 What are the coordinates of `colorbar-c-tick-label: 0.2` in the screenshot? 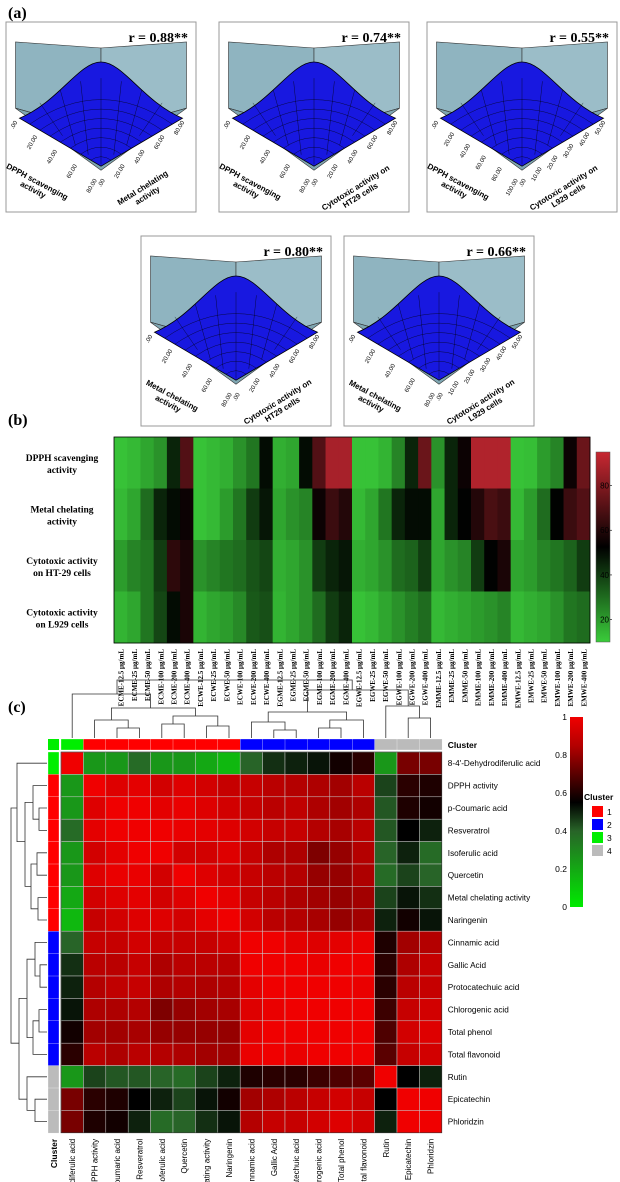 It's located at (561, 869).